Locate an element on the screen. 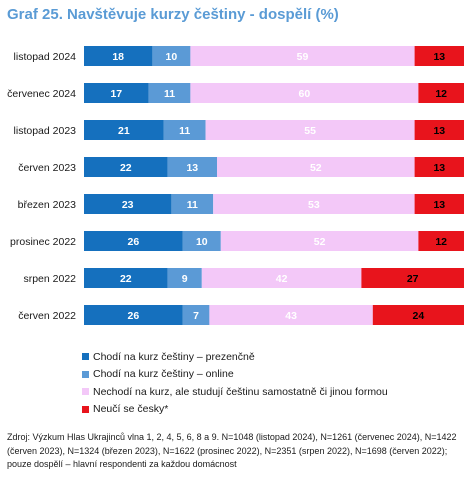 Image resolution: width=473 pixels, height=477 pixels. bar-value-label: 18 is located at coordinates (118, 57).